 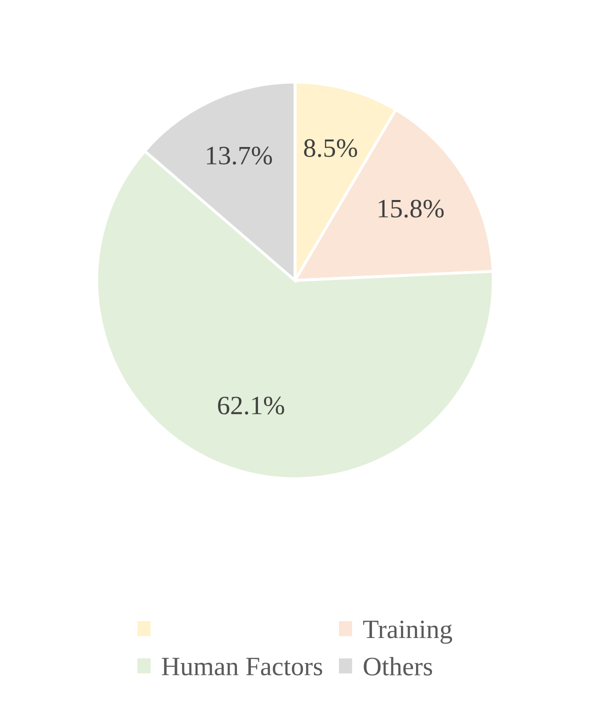 I want to click on data-label: 62.1%, so click(x=251, y=405).